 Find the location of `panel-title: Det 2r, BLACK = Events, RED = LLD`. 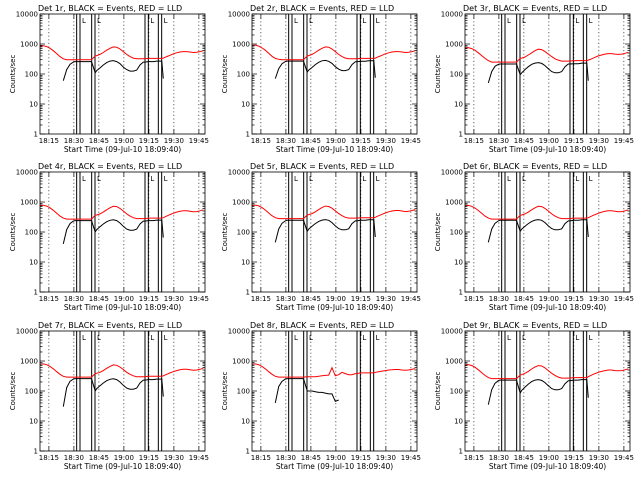

panel-title: Det 2r, BLACK = Events, RED = LLD is located at coordinates (322, 8).